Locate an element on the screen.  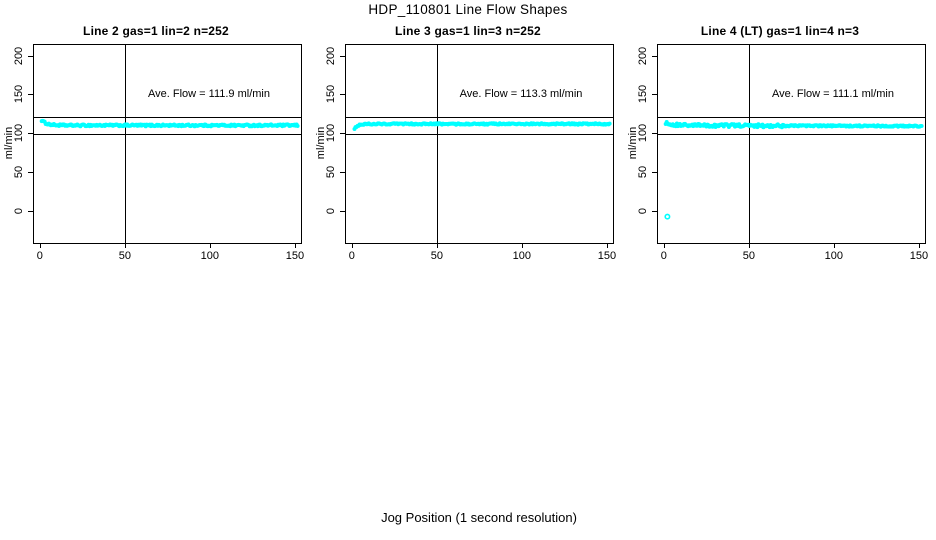
ave-flow-annotation: Ave. Flow = 111.9 ml/min is located at coordinates (209, 94).